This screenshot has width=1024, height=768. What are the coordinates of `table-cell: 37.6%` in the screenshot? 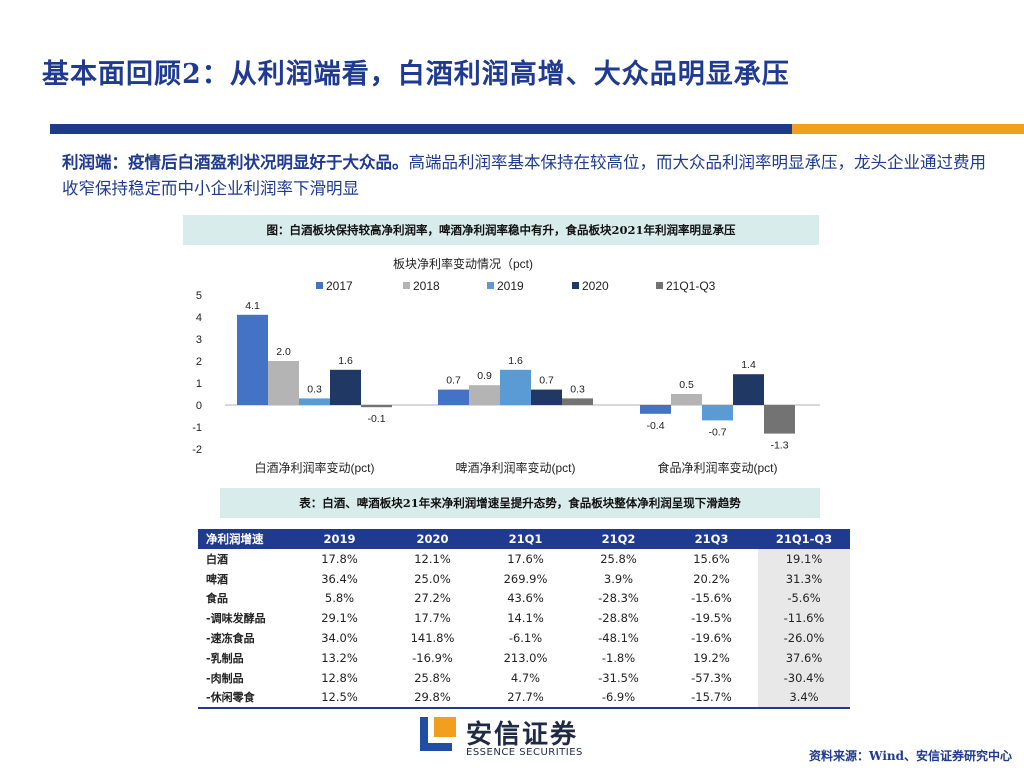 It's located at (804, 657).